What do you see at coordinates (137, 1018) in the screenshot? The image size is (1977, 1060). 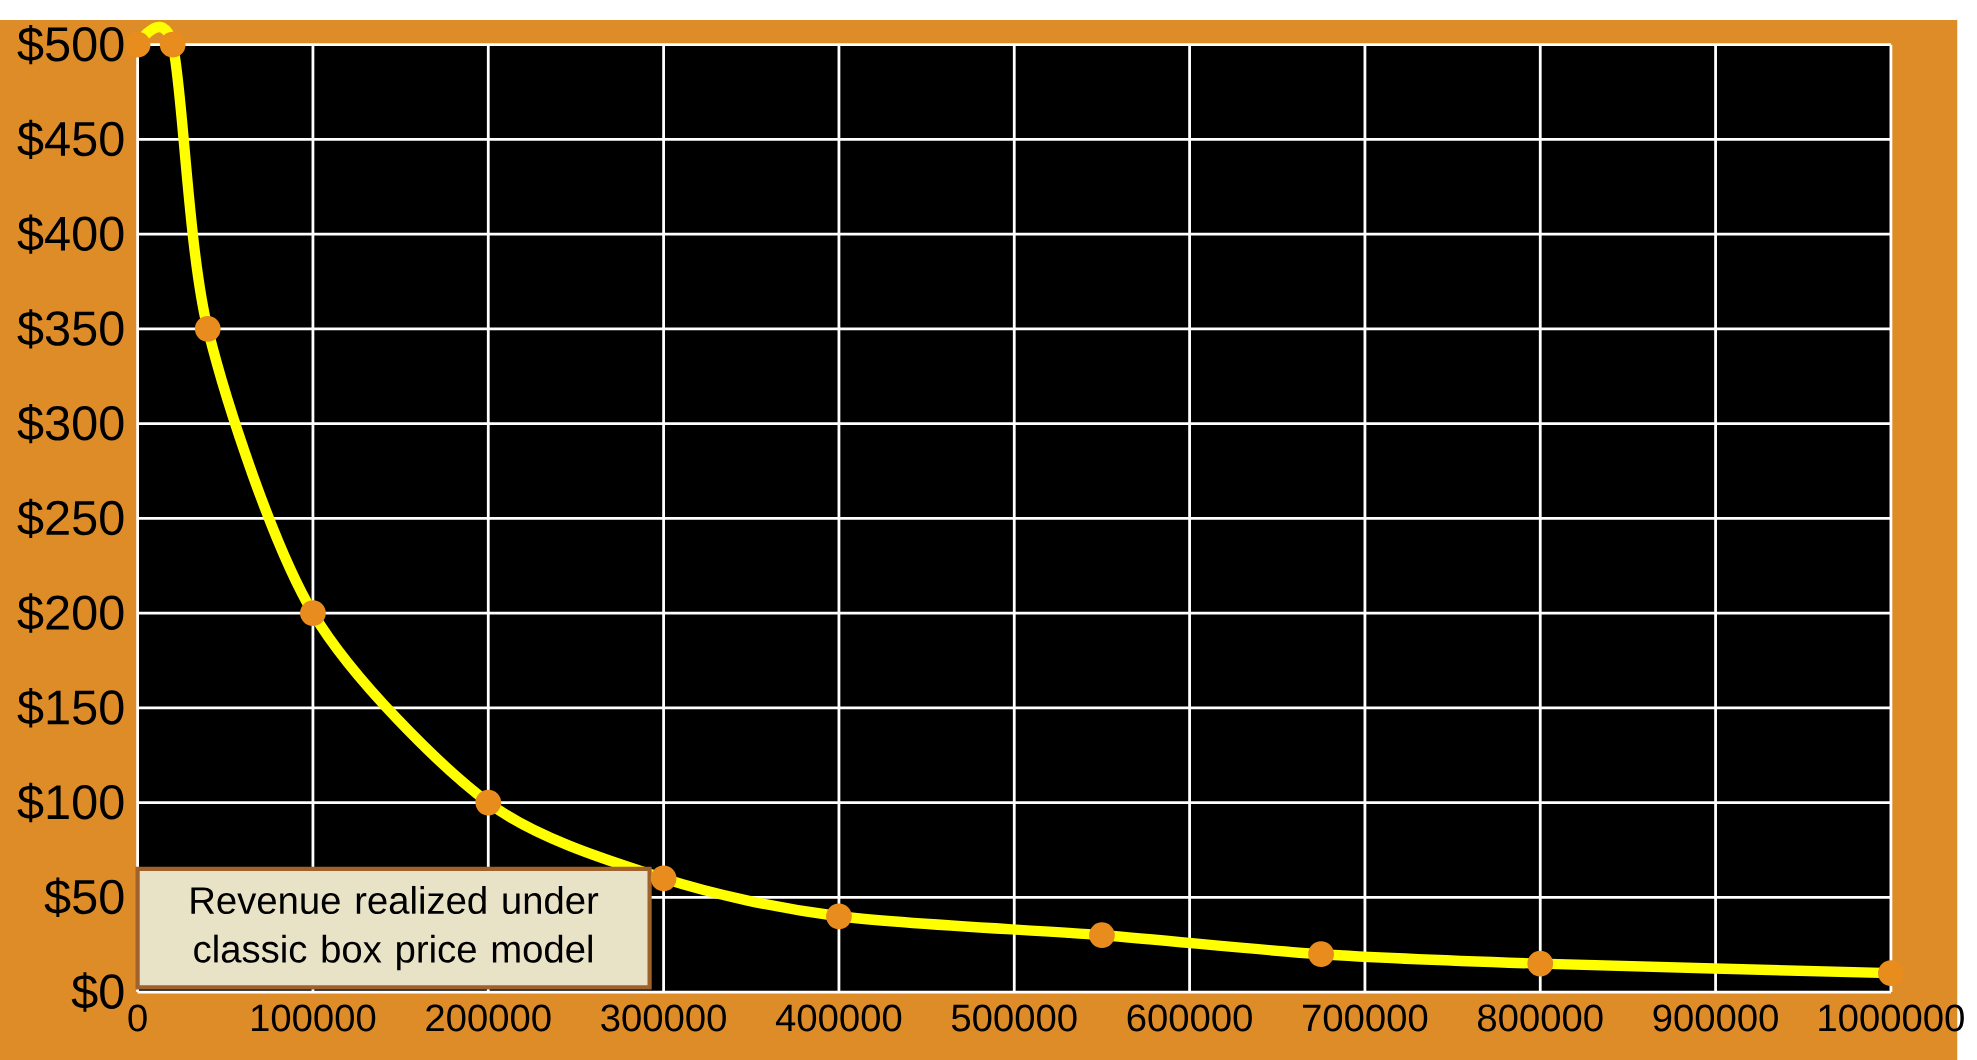 I see `x-tick-label: 0` at bounding box center [137, 1018].